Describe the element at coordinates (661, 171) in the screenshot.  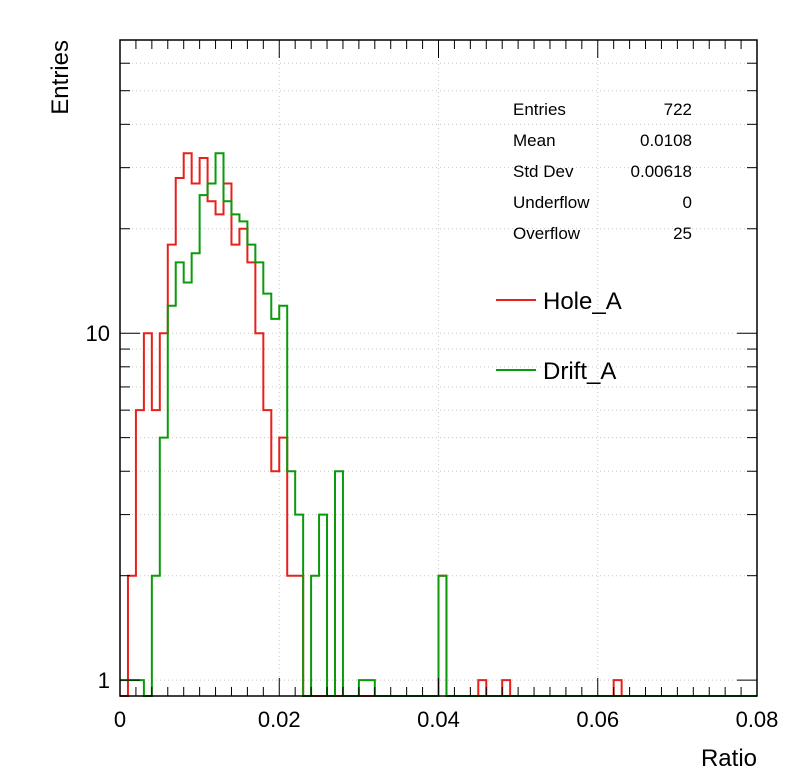
I see `stats-value: 0.00618` at that location.